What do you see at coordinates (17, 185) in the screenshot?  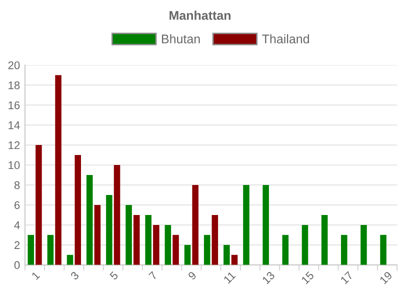 I see `y-tick-label: 8` at bounding box center [17, 185].